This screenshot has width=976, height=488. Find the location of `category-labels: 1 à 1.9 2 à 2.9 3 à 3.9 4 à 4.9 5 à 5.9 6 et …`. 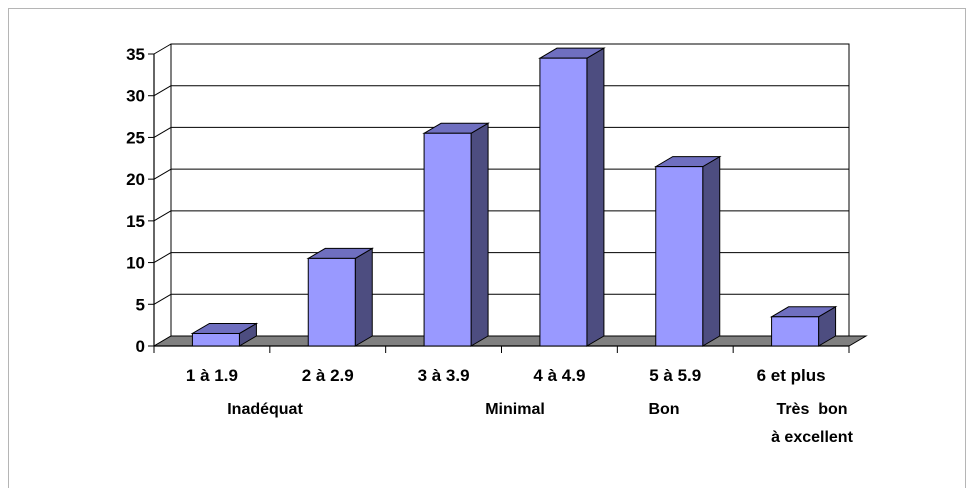

category-labels: 1 à 1.9 2 à 2.9 3 à 3.9 4 à 4.9 5 à 5.9 6 et … is located at coordinates (506, 375).